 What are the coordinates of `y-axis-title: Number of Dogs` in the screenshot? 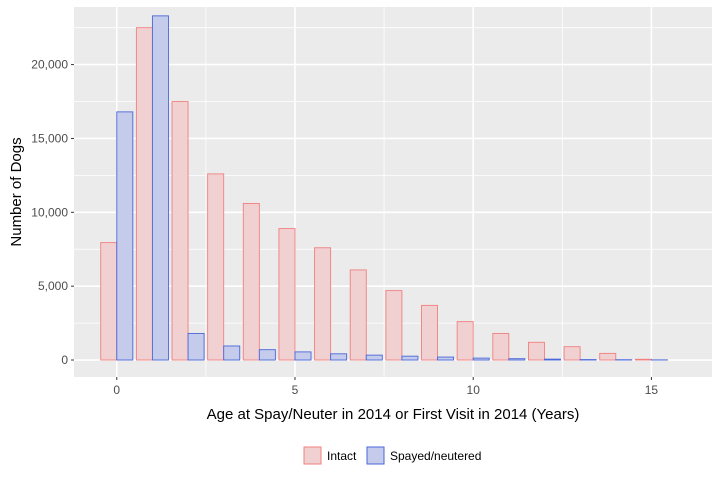 It's located at (16, 191).